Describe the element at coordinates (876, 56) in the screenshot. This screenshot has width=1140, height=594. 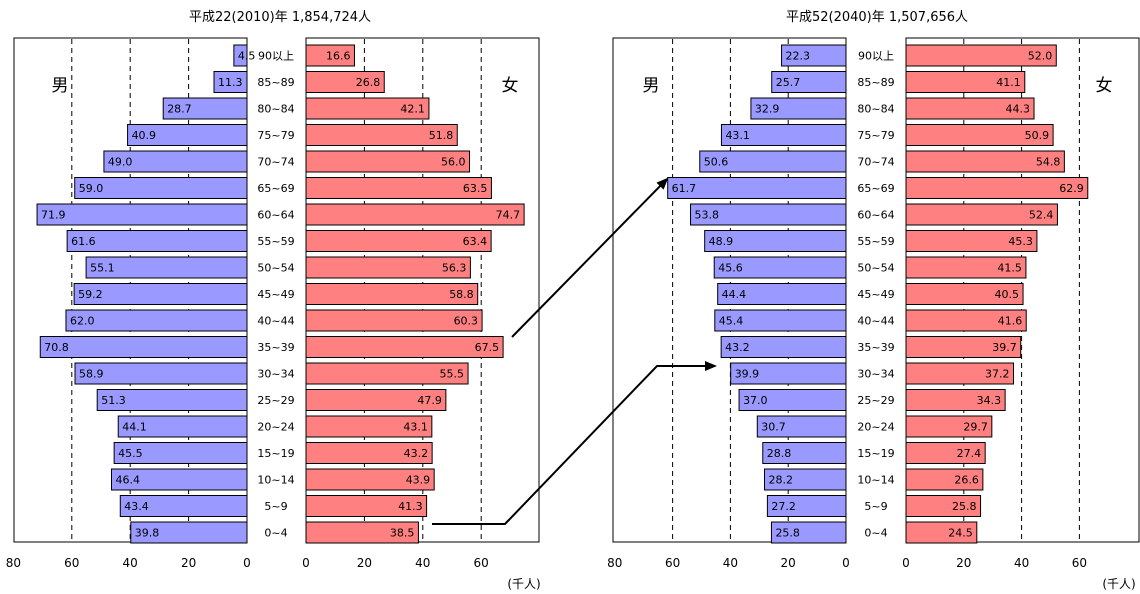
I see `age-label: 90以上` at that location.